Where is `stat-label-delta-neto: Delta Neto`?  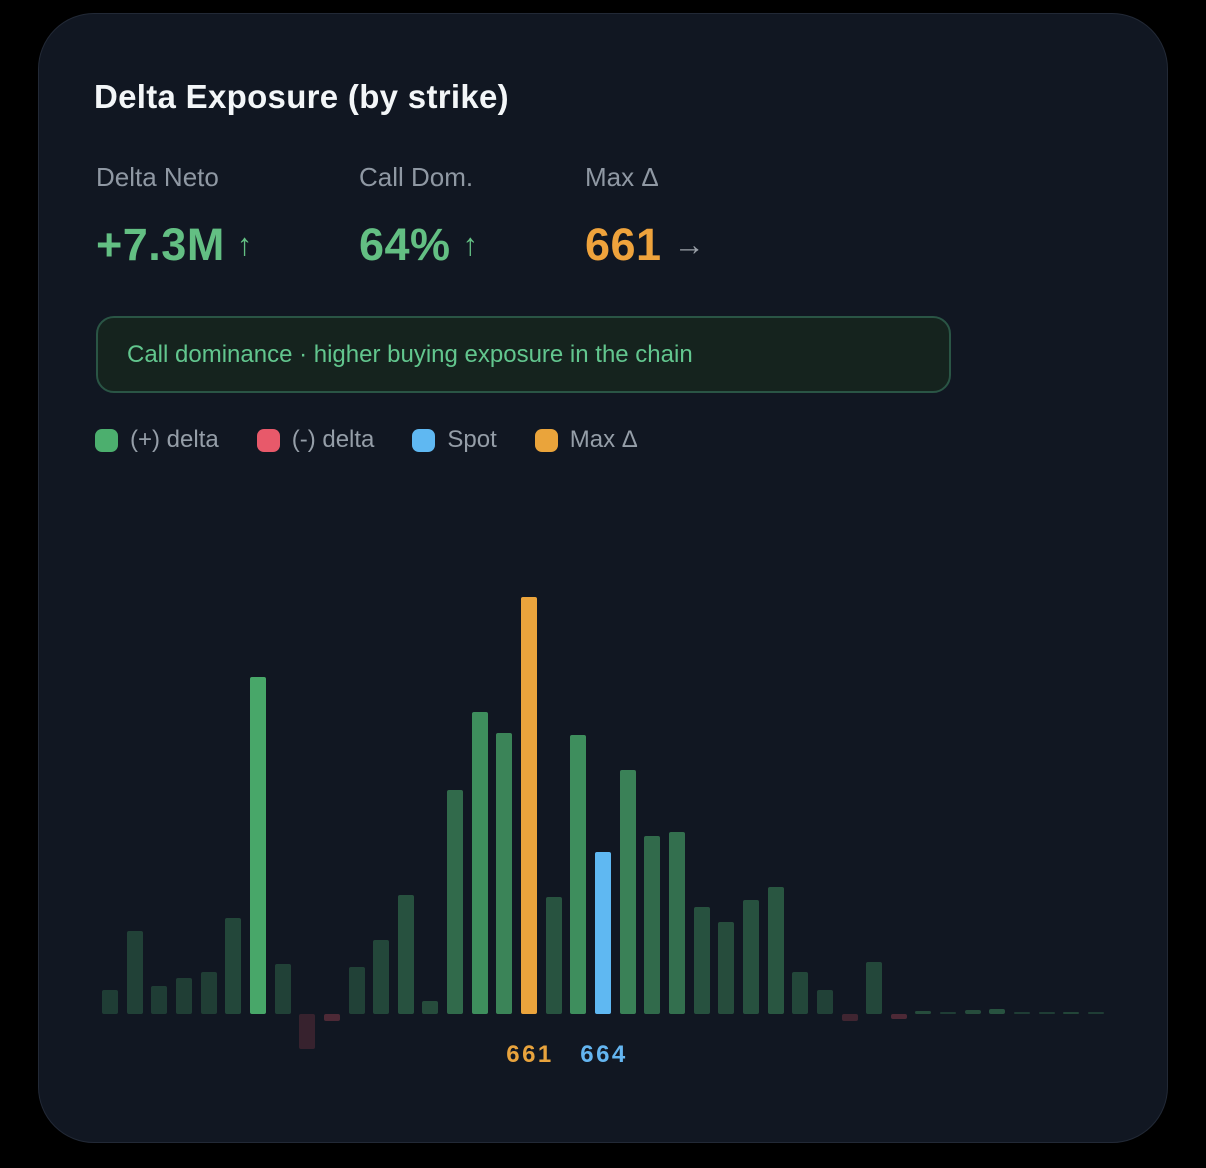 stat-label-delta-neto: Delta Neto is located at coordinates (157, 177).